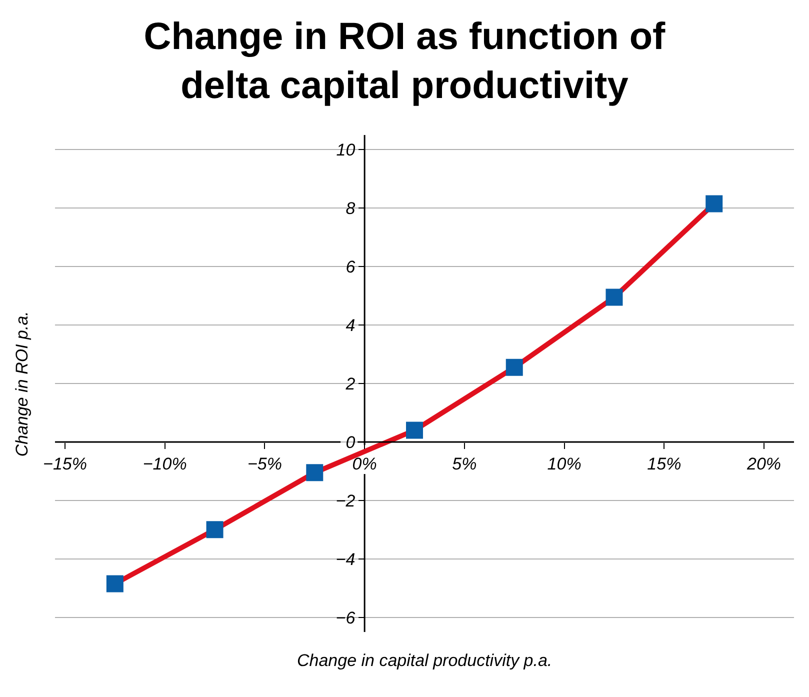 This screenshot has height=697, width=809. What do you see at coordinates (264, 464) in the screenshot?
I see `x-tick-label: −5%` at bounding box center [264, 464].